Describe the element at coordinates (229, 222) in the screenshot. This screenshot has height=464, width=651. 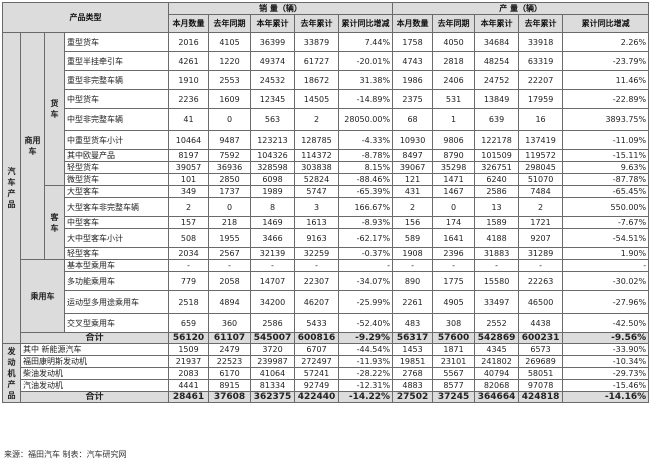
I see `value-cell: 218` at that location.